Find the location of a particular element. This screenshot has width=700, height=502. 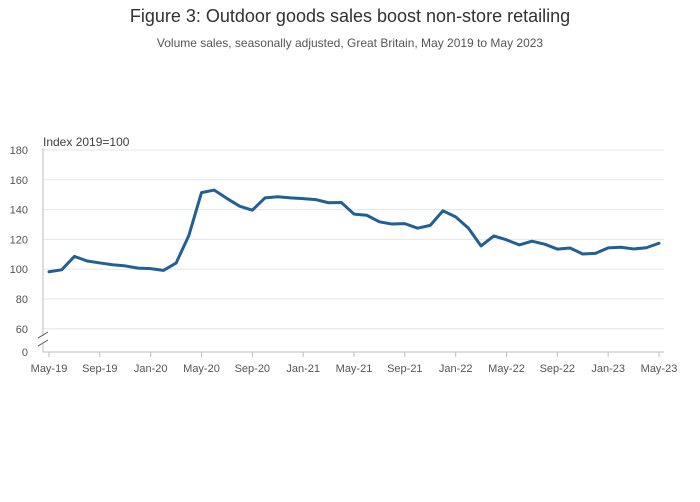

x-tick-label: Sep-22 is located at coordinates (557, 369).